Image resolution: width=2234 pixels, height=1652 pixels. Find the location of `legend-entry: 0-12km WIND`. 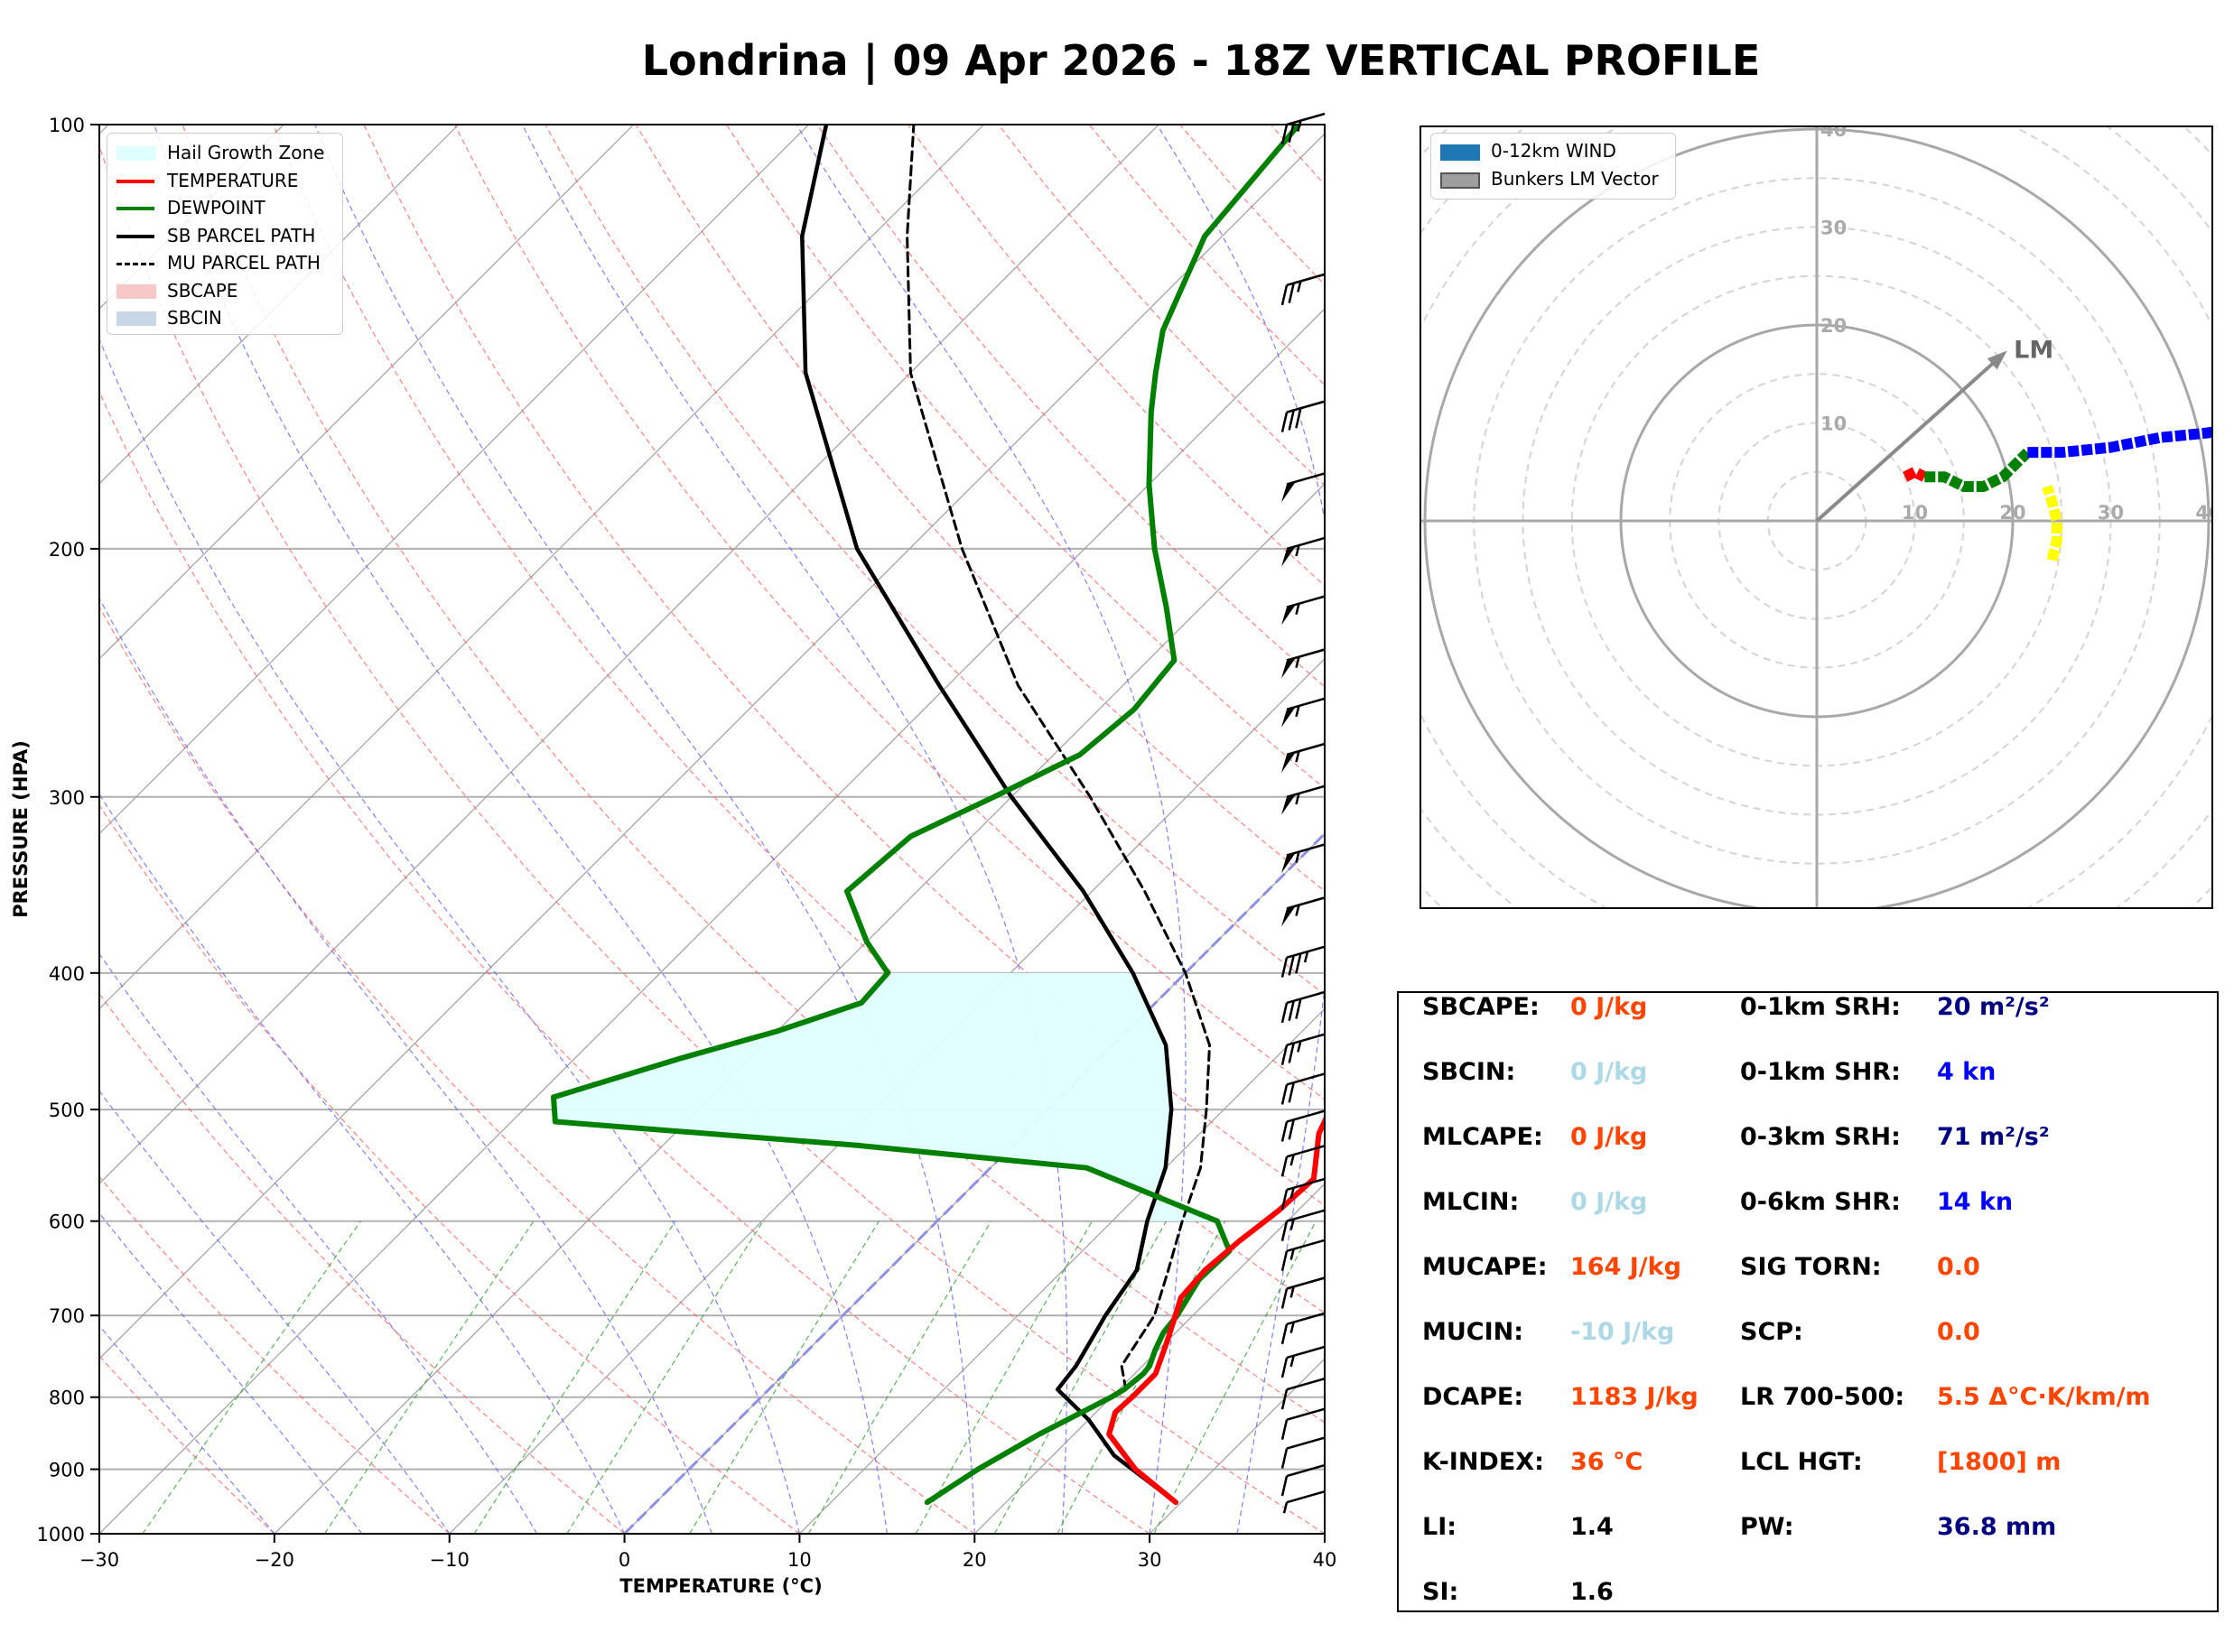

legend-entry: 0-12km WIND is located at coordinates (1553, 150).